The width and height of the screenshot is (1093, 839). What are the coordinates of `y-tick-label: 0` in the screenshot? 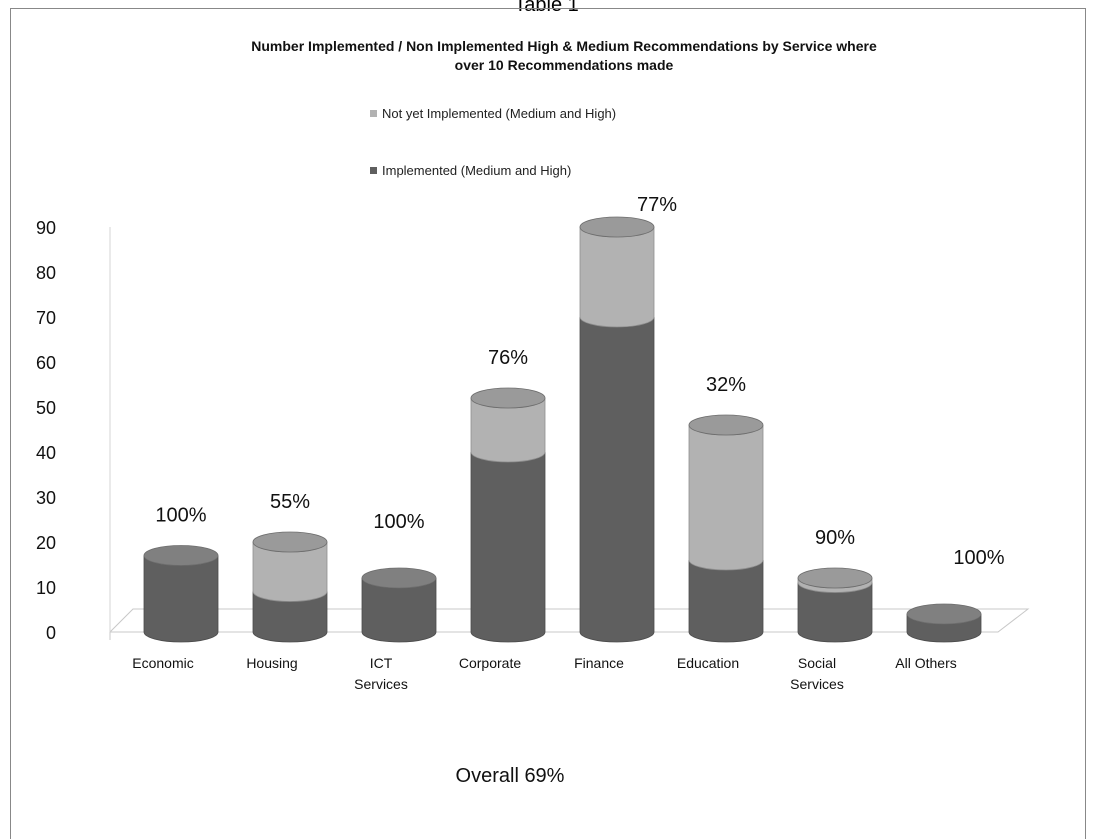 It's located at (51, 633).